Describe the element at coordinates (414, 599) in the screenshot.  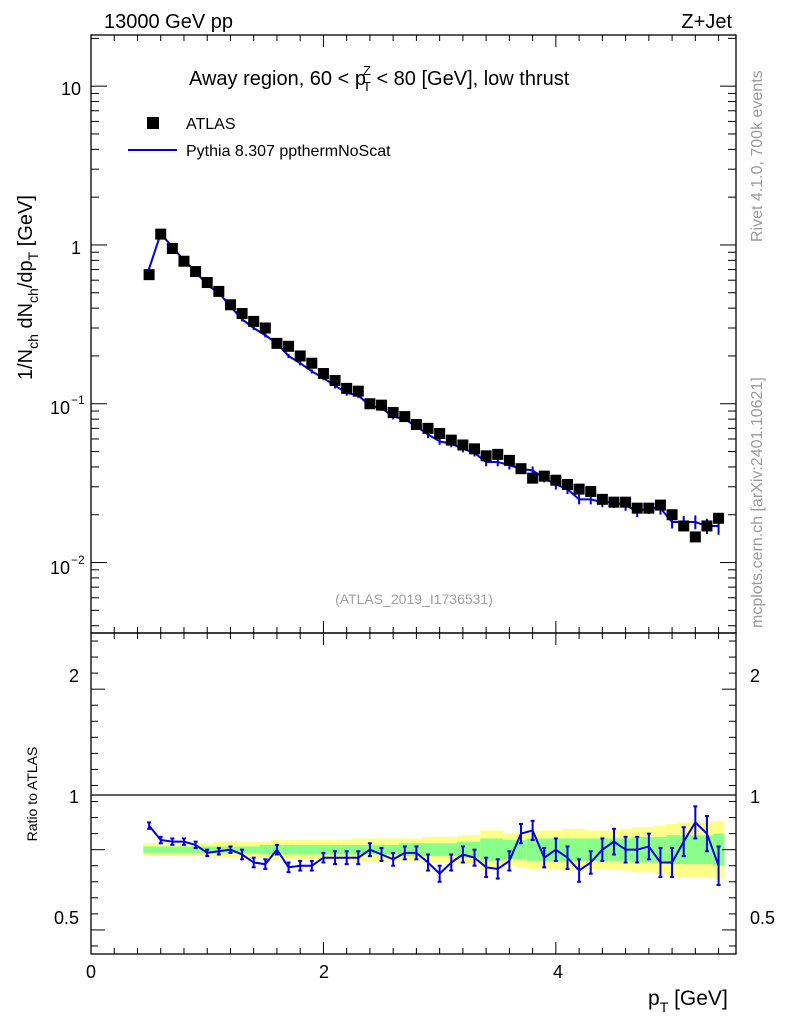
I see `analysis-watermark: (ATLAS_2019_I1736531)` at that location.